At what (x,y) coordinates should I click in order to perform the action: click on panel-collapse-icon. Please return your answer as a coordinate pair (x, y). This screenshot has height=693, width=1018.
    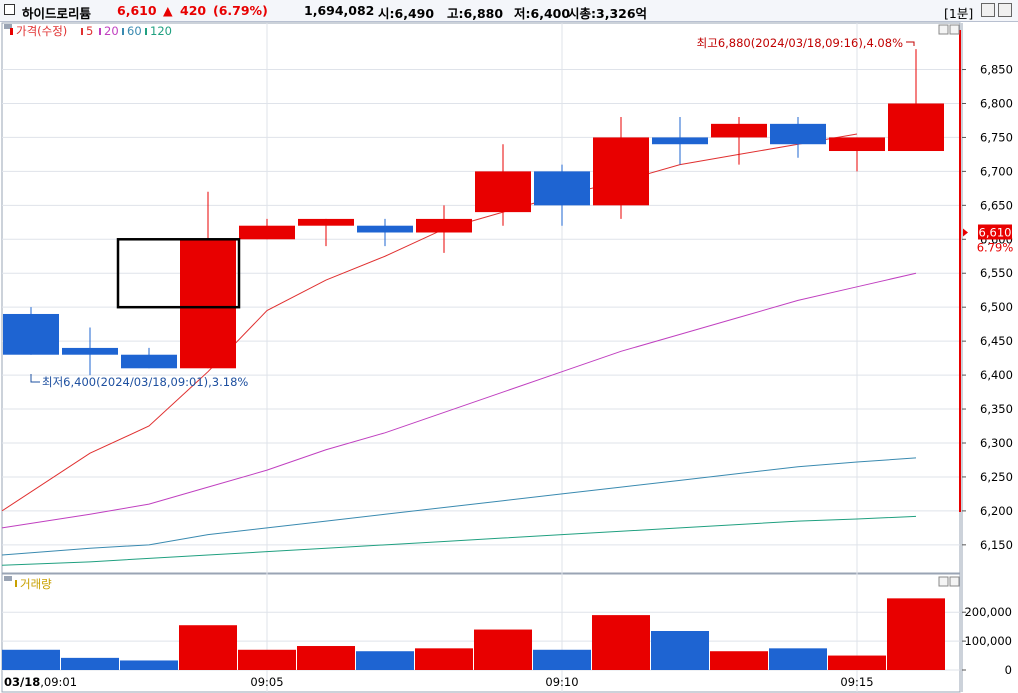
    Looking at the image, I should click on (8, 26).